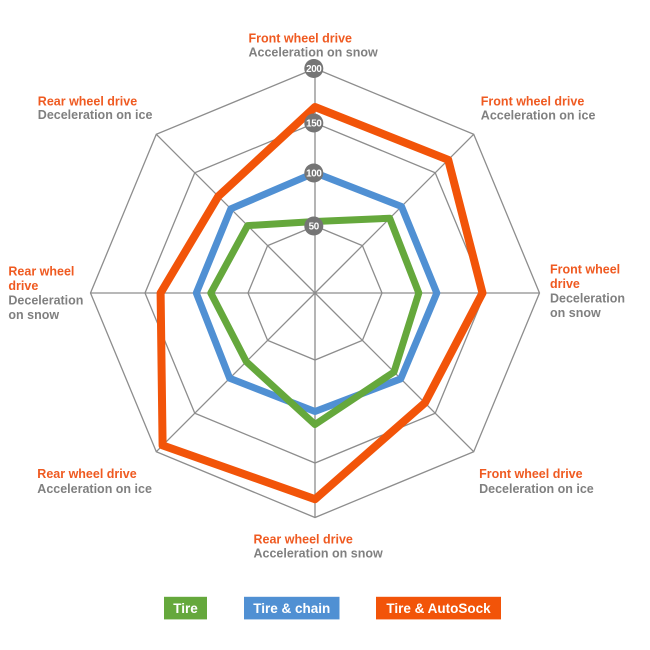 The height and width of the screenshot is (650, 650). Describe the element at coordinates (585, 269) in the screenshot. I see `svg-text: Front wheel` at that location.